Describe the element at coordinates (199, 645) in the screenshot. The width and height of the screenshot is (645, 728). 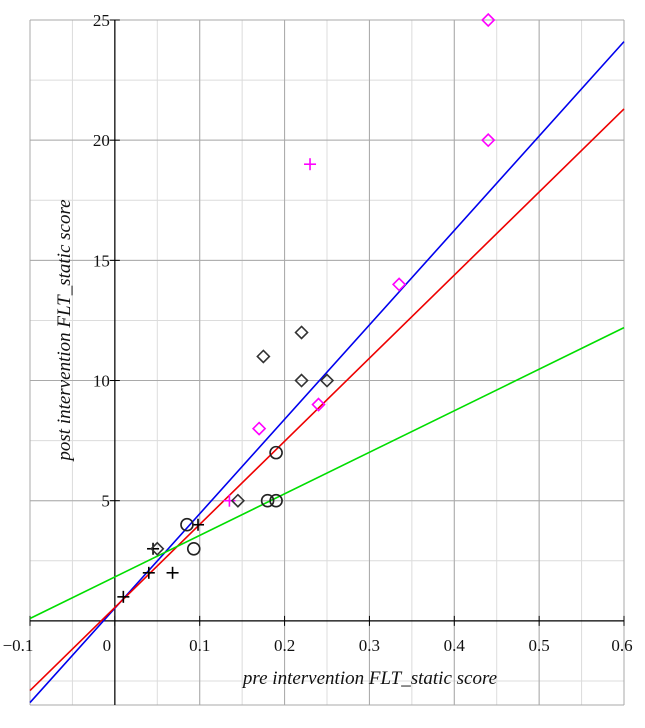
I see `x-tick-label: 0.1` at that location.